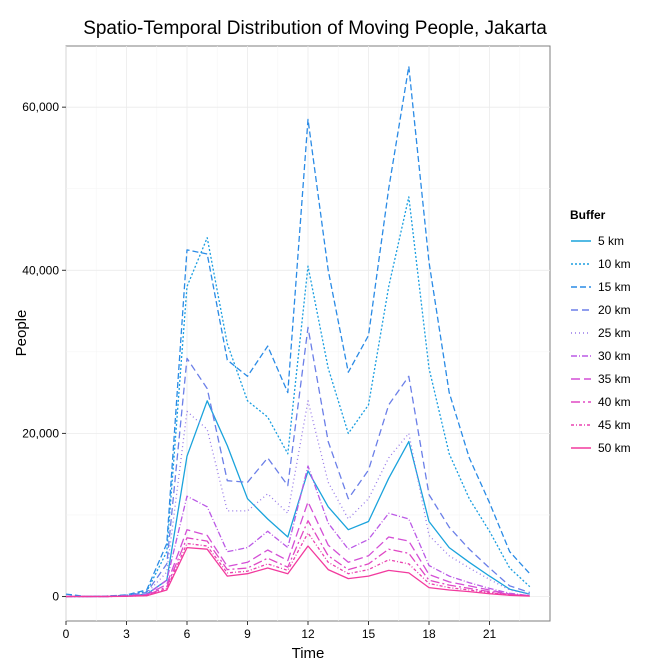 This screenshot has width=672, height=672. I want to click on legend-item: 5 km, so click(600, 240).